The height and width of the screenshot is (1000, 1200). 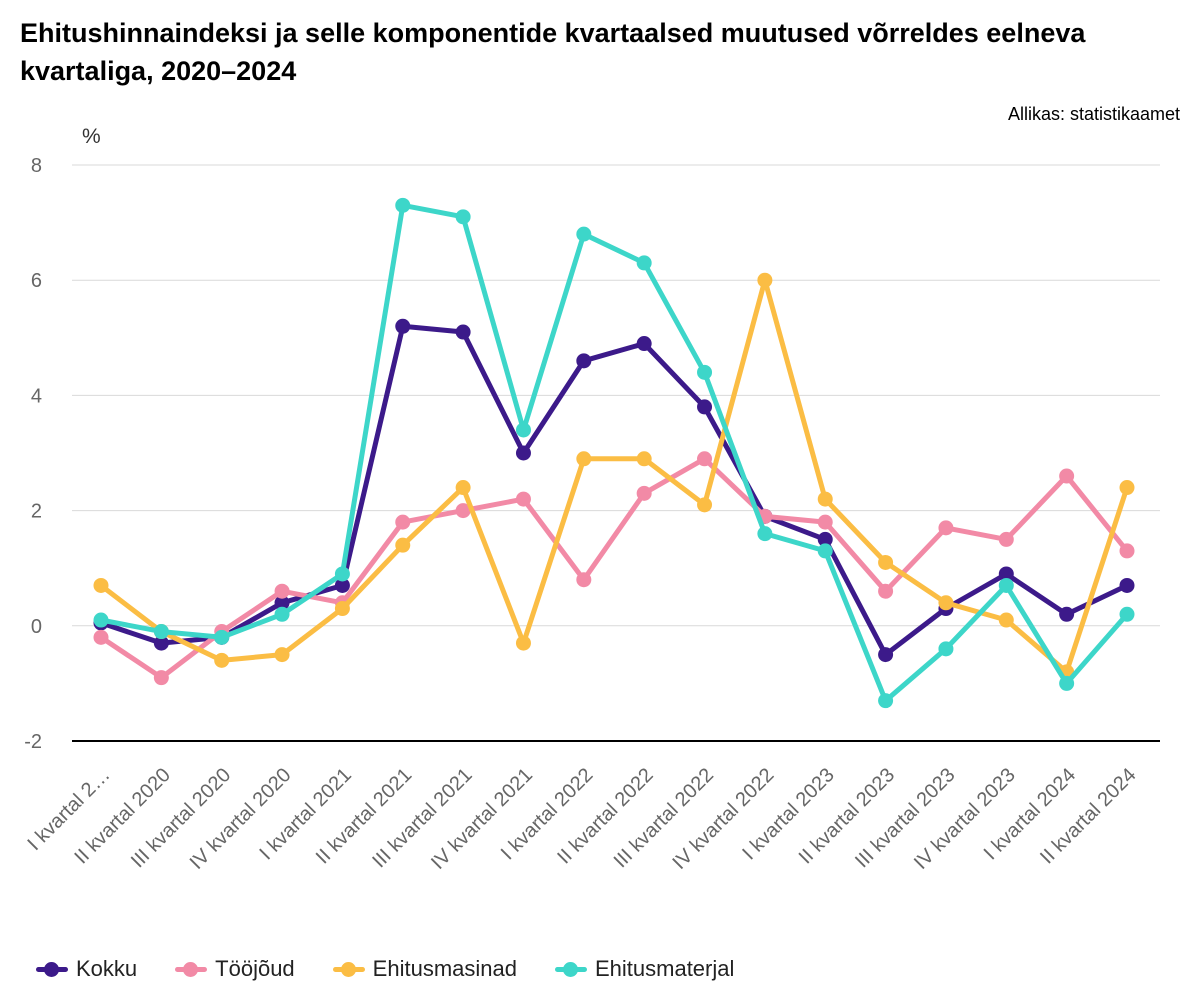 What do you see at coordinates (664, 968) in the screenshot?
I see `legend-label: Ehitusmaterjal` at bounding box center [664, 968].